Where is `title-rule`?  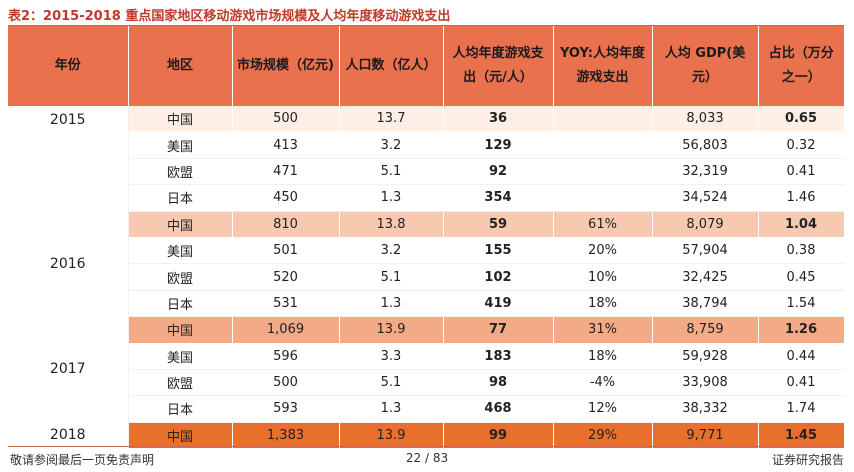
title-rule is located at coordinates (426, 25).